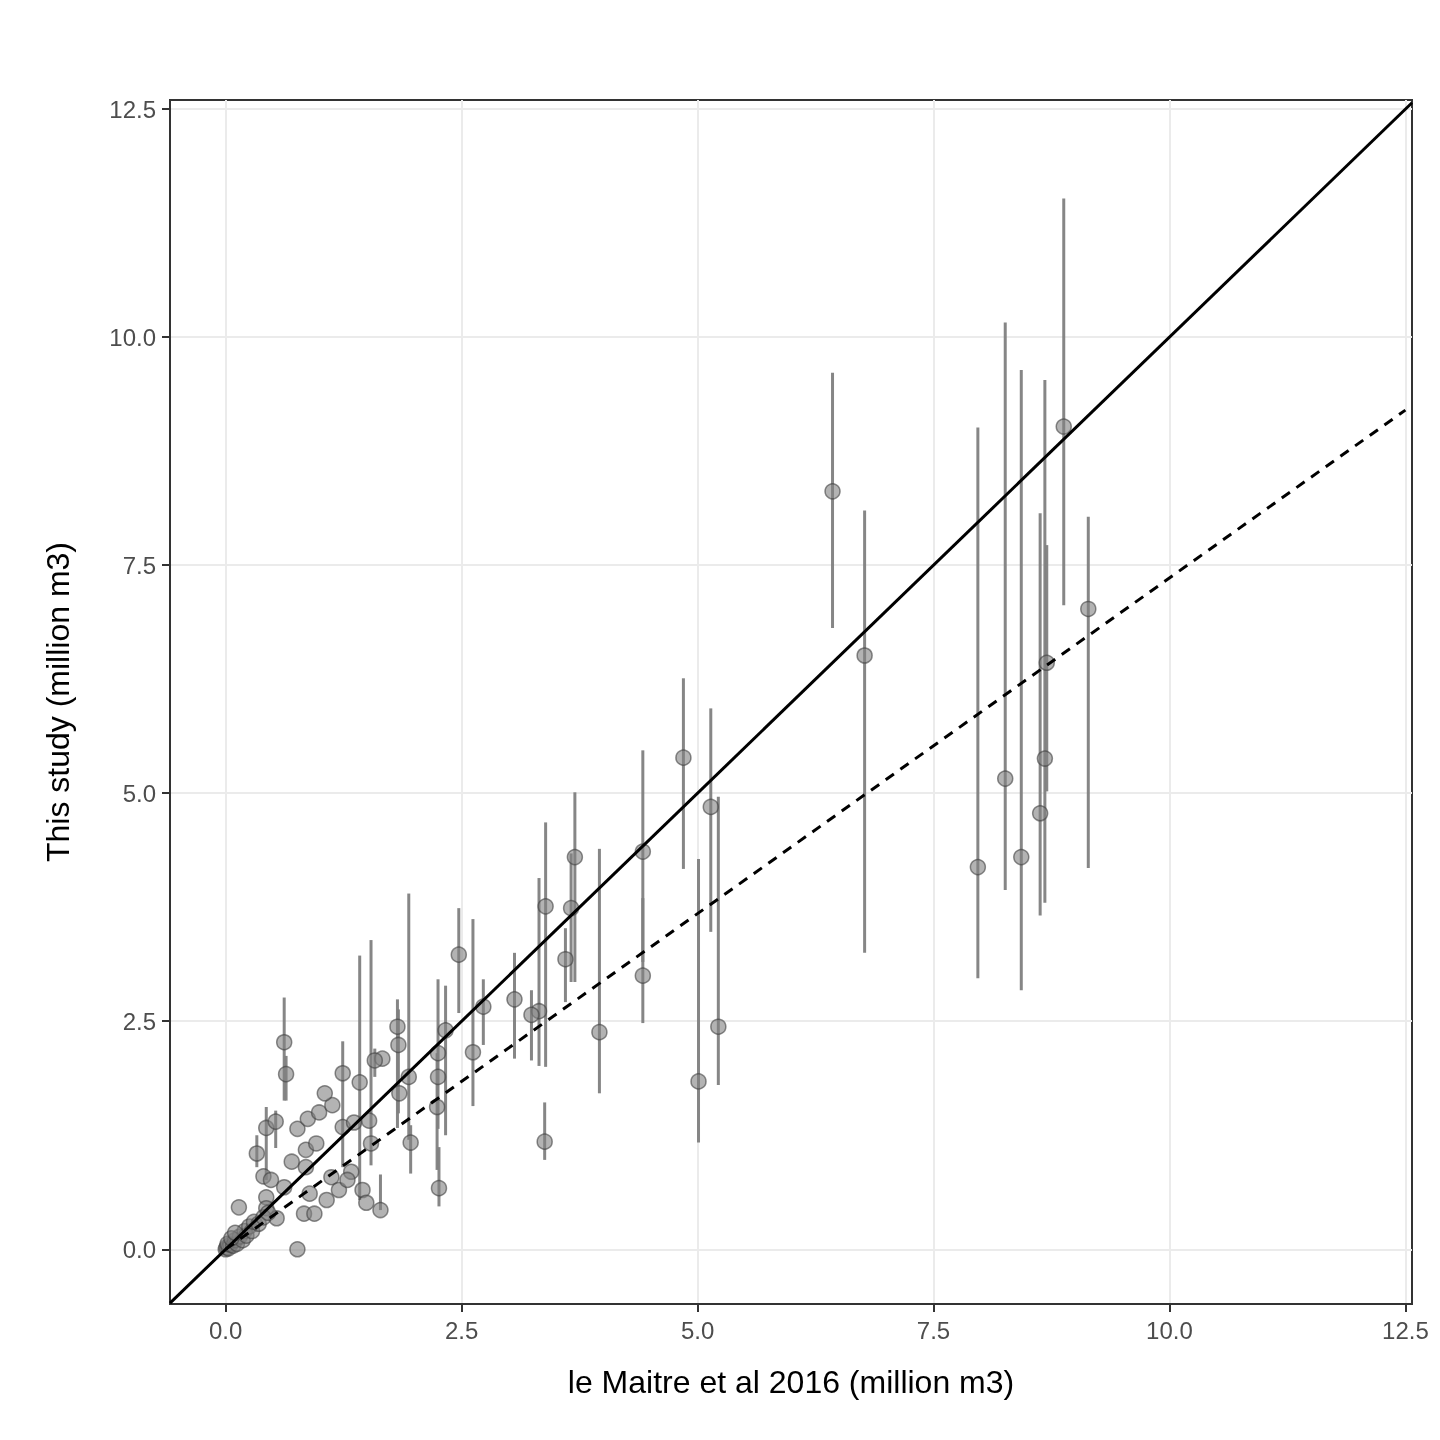  I want to click on y-tick-label: 10.0, so click(132, 337).